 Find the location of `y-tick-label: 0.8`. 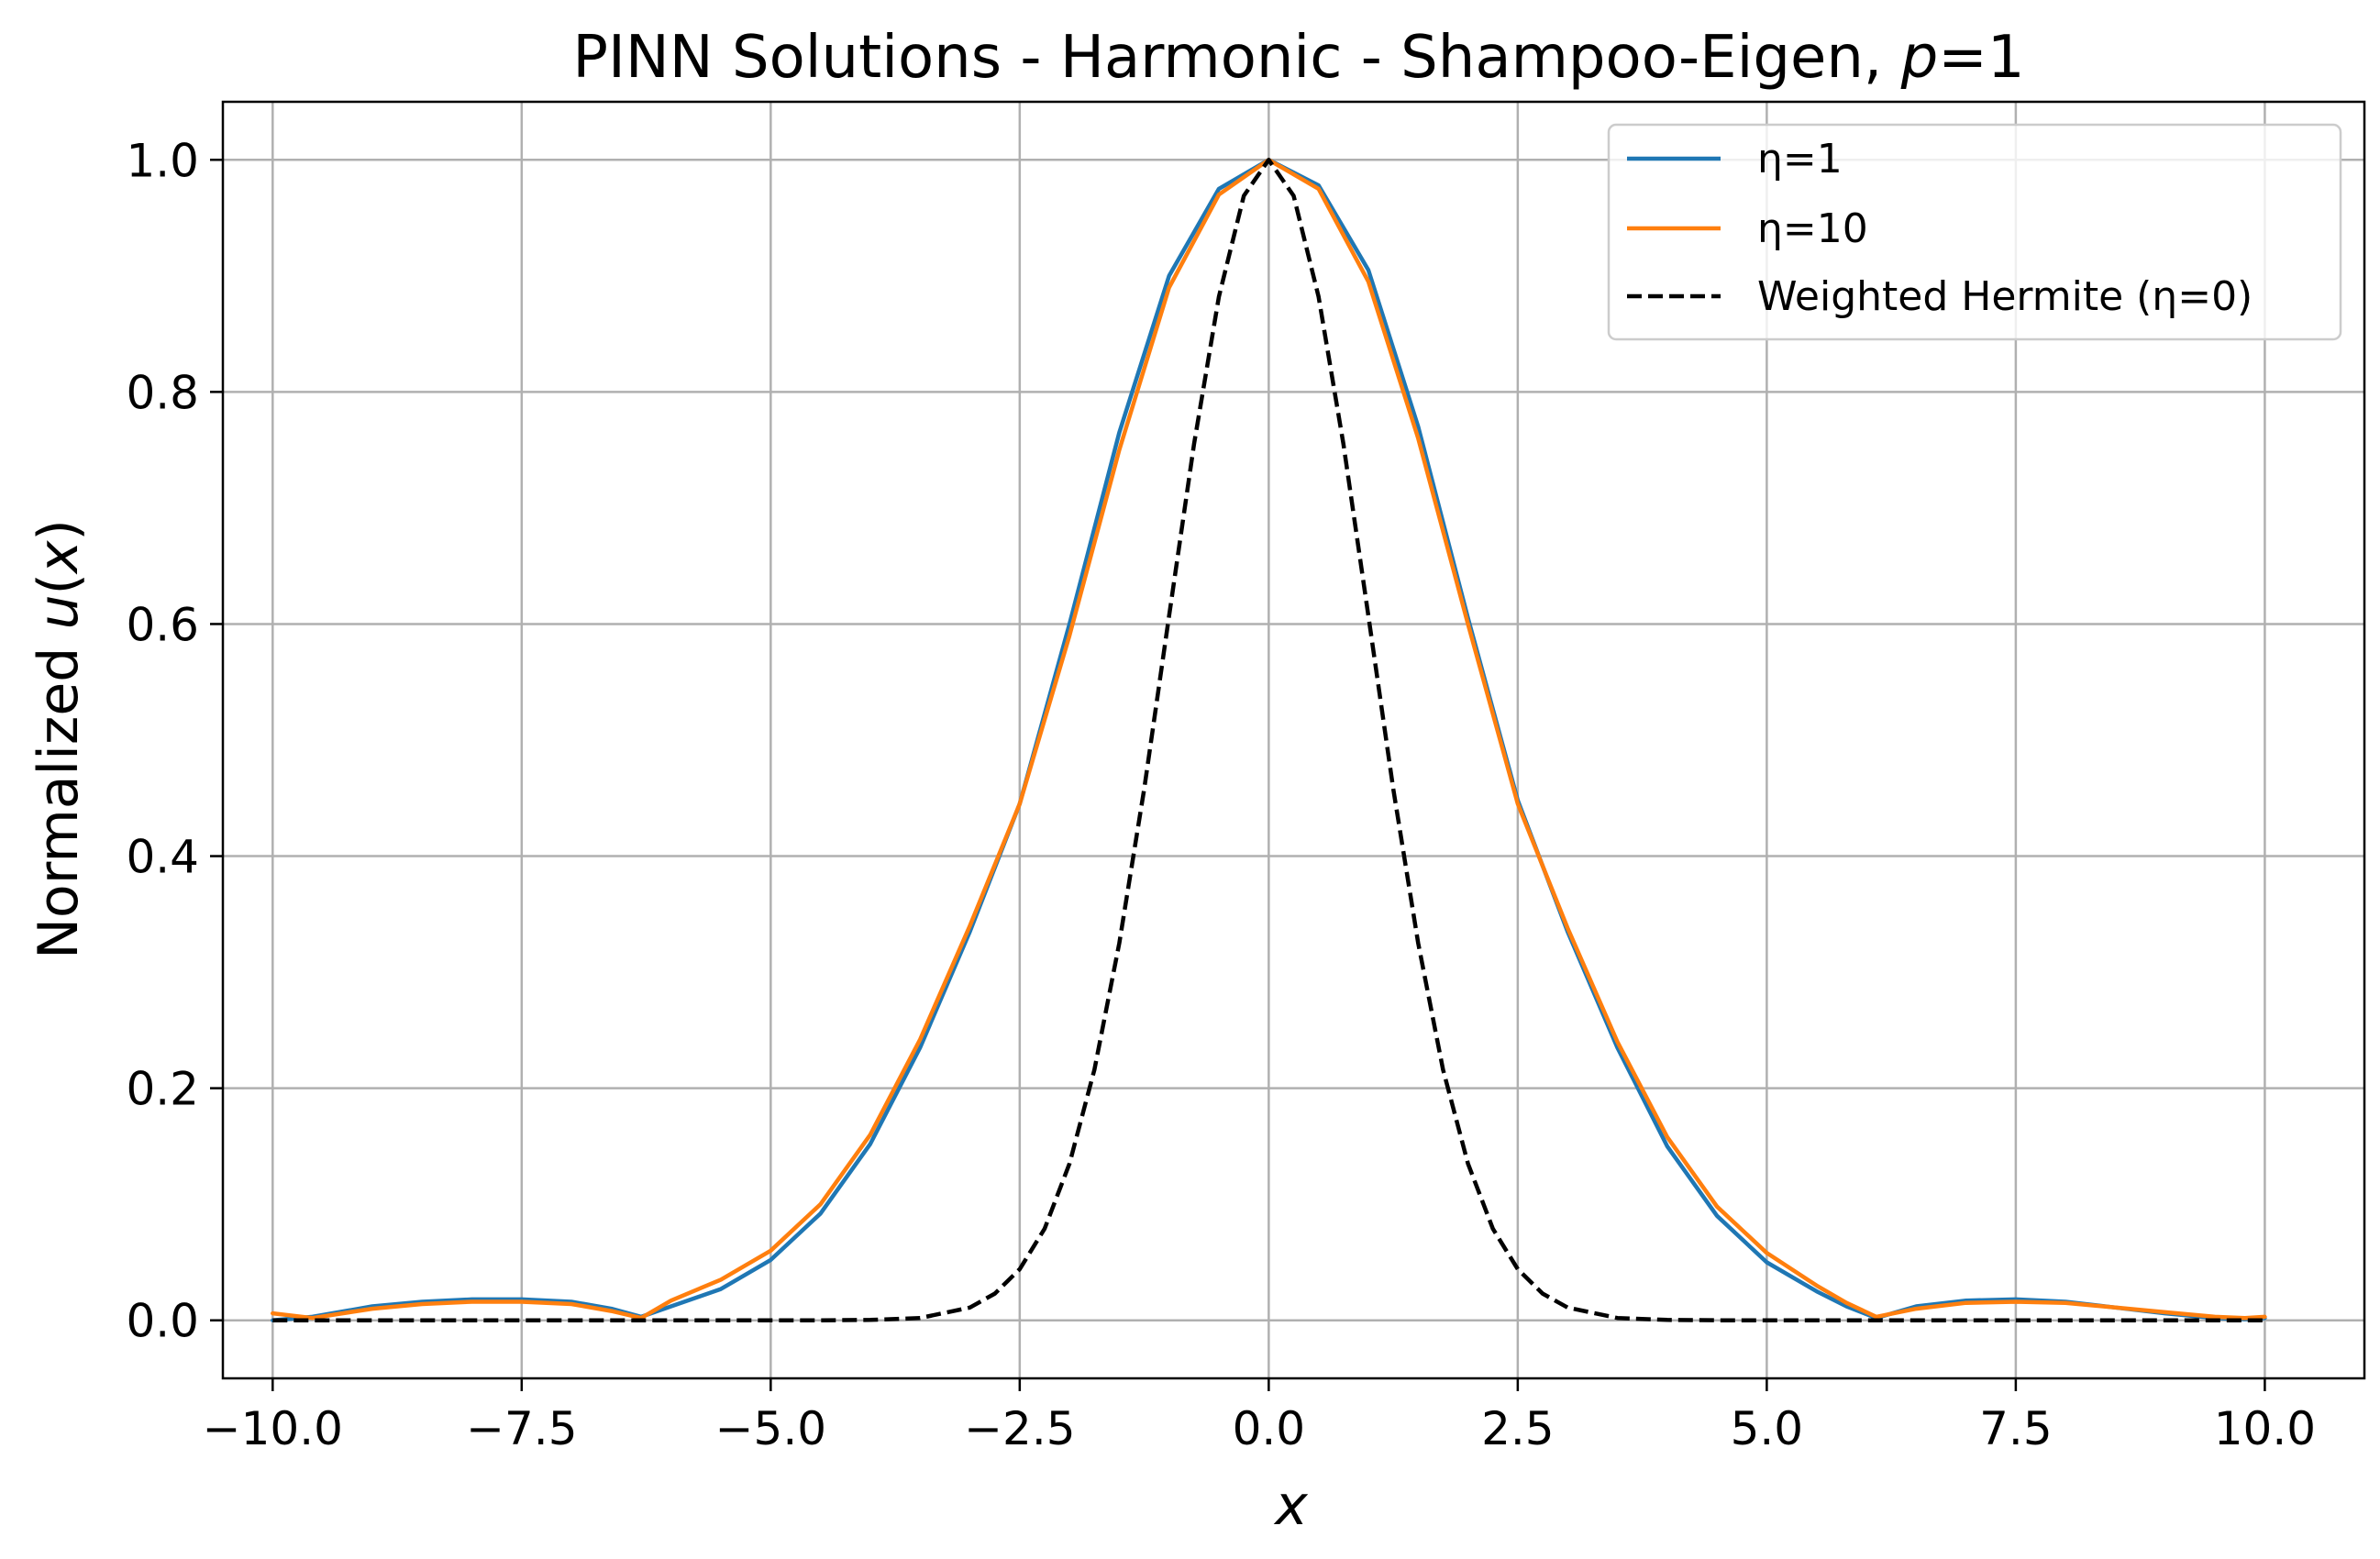

y-tick-label: 0.8 is located at coordinates (162, 392).